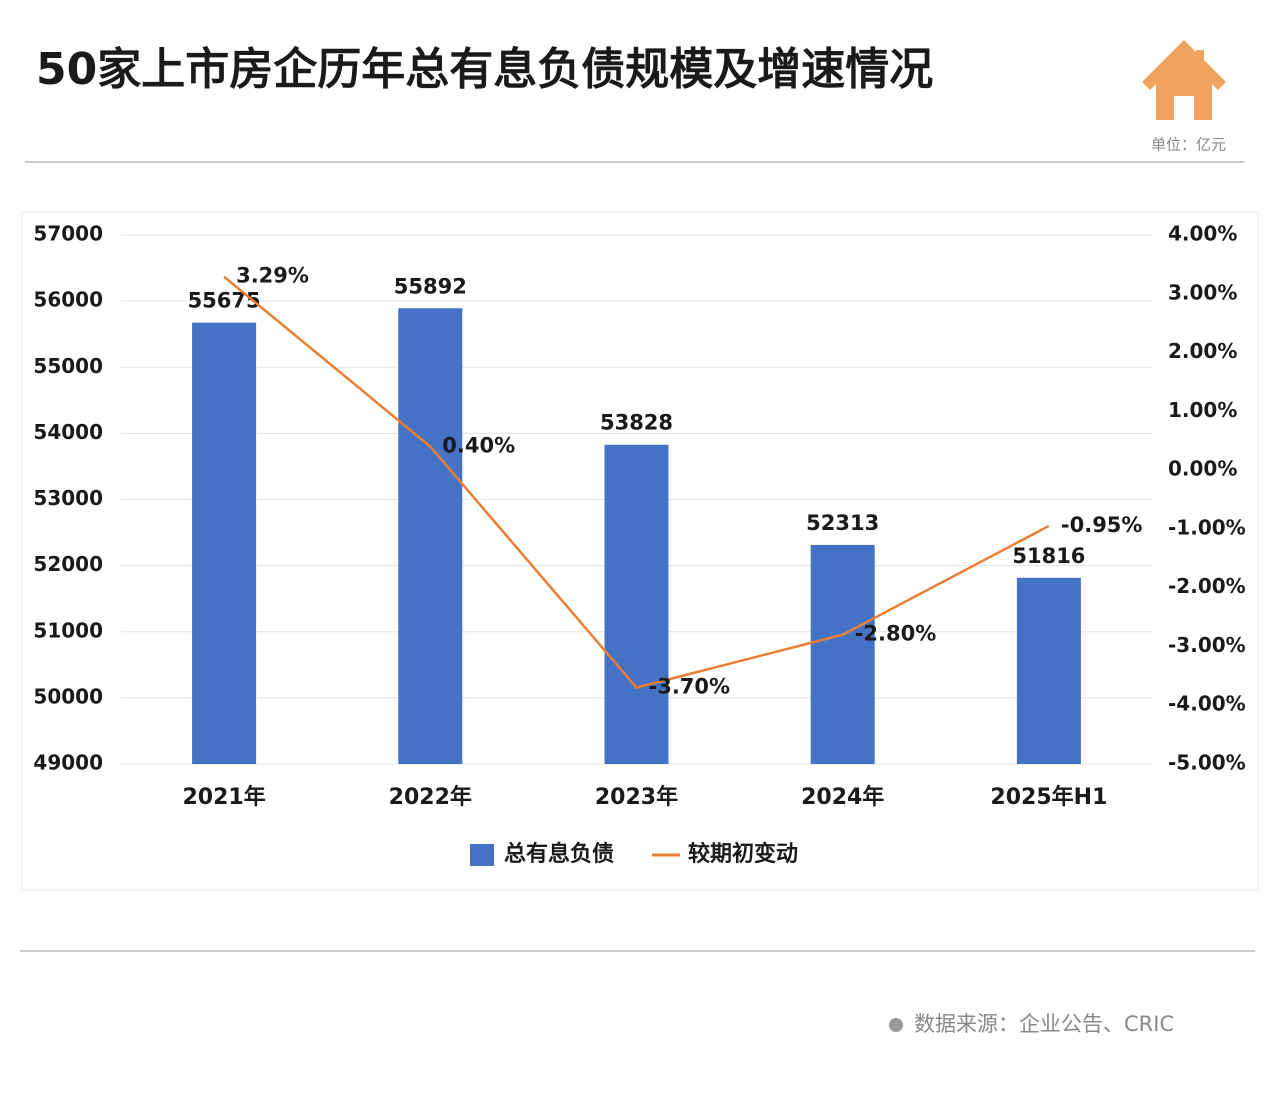 The image size is (1280, 1118). Describe the element at coordinates (1202, 469) in the screenshot. I see `y2-tick-label: 0.00%` at that location.